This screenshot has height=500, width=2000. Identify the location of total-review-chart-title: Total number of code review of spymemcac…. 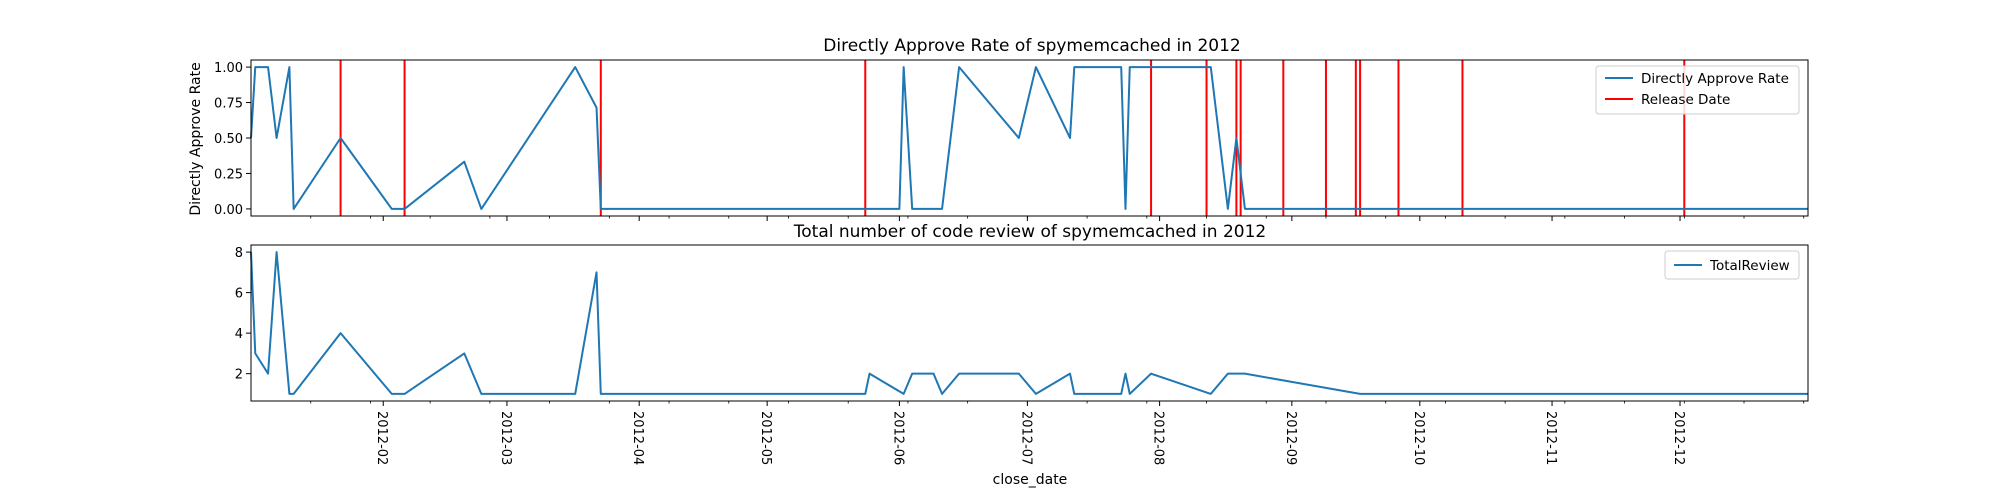
(1029, 232).